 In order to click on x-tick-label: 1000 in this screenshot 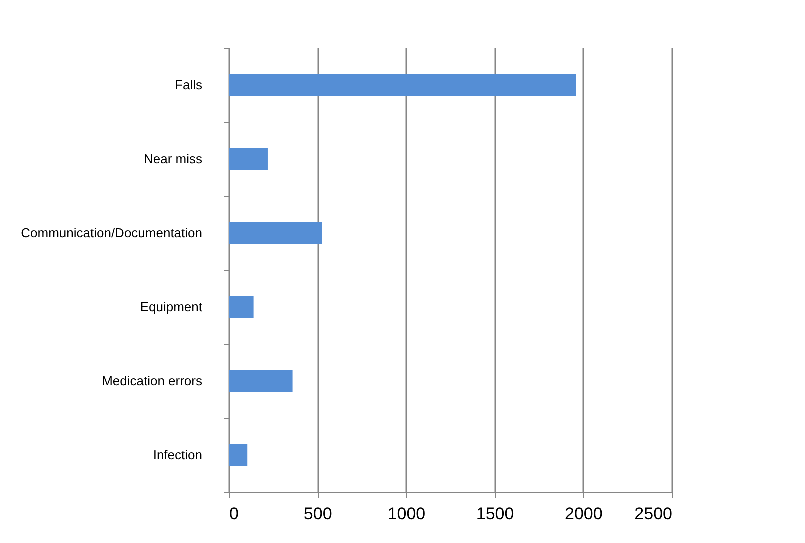, I will do `click(407, 514)`.